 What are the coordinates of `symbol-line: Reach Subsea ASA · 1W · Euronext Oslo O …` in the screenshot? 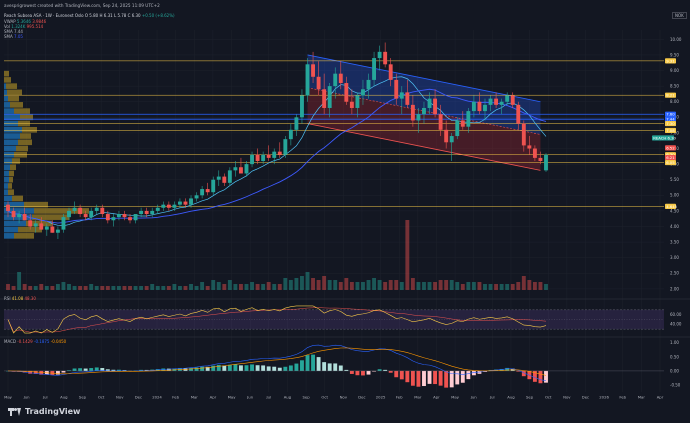 It's located at (89, 15).